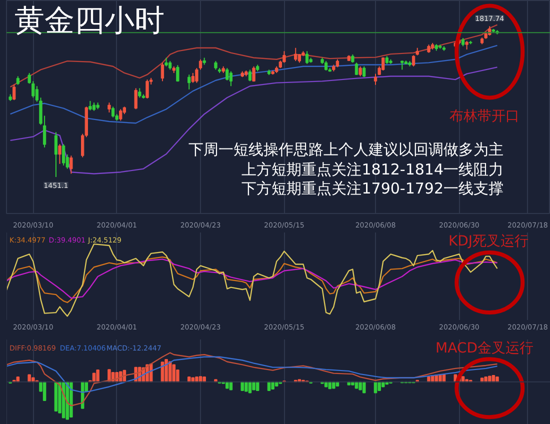 The height and width of the screenshot is (424, 550). What do you see at coordinates (89, 21) in the screenshot?
I see `chart-title: 黄金四小时` at bounding box center [89, 21].